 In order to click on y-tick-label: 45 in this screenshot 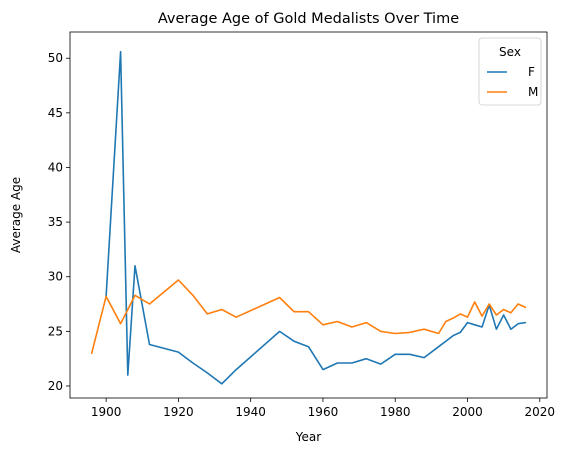, I will do `click(55, 113)`.